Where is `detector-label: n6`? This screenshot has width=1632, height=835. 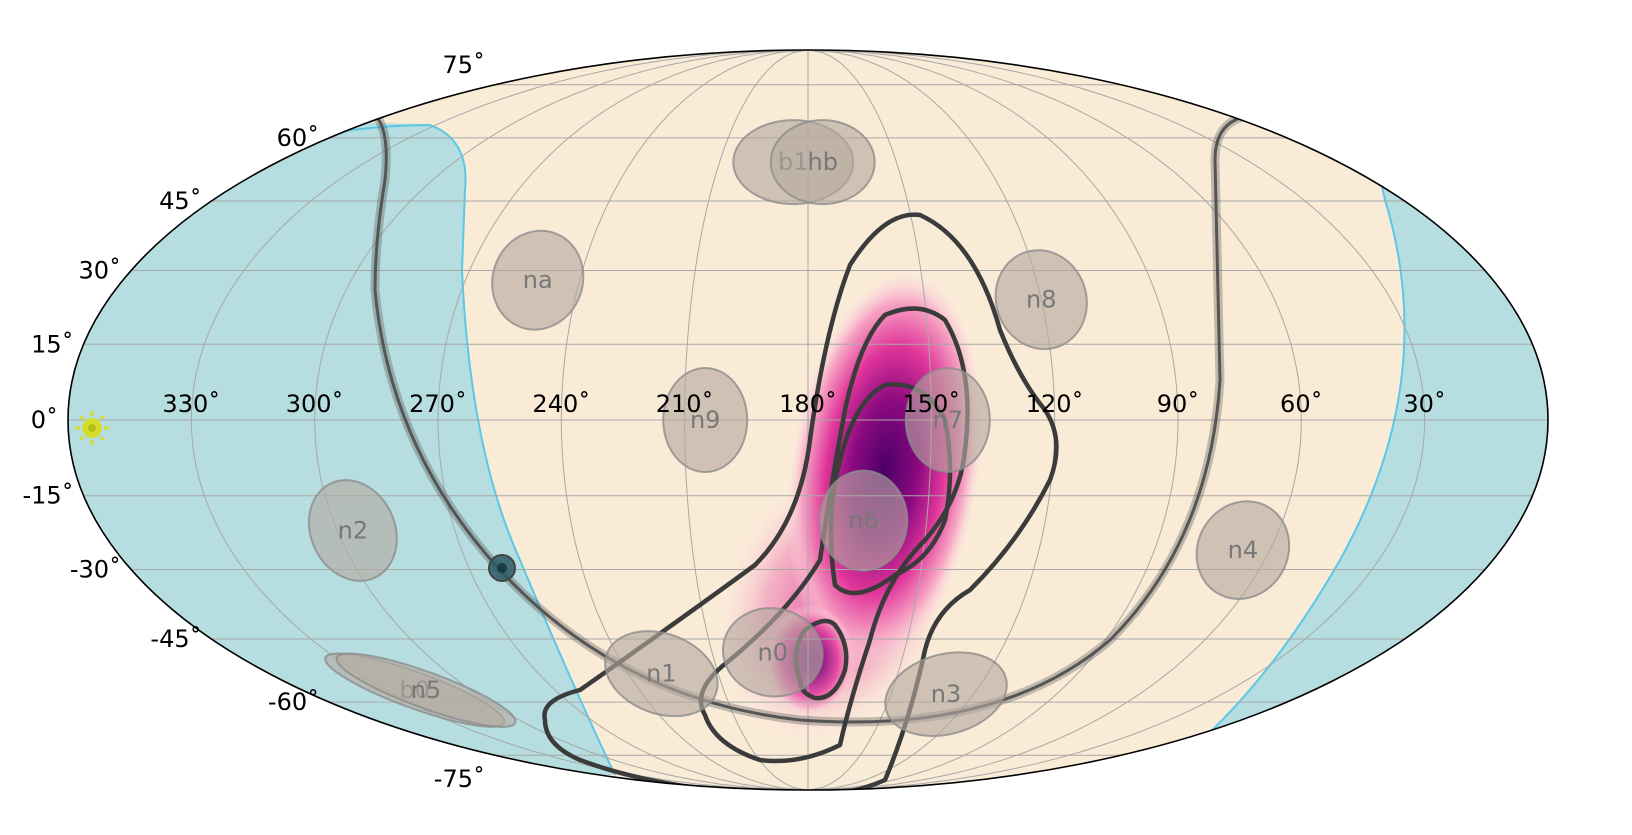
detector-label: n6 is located at coordinates (863, 521).